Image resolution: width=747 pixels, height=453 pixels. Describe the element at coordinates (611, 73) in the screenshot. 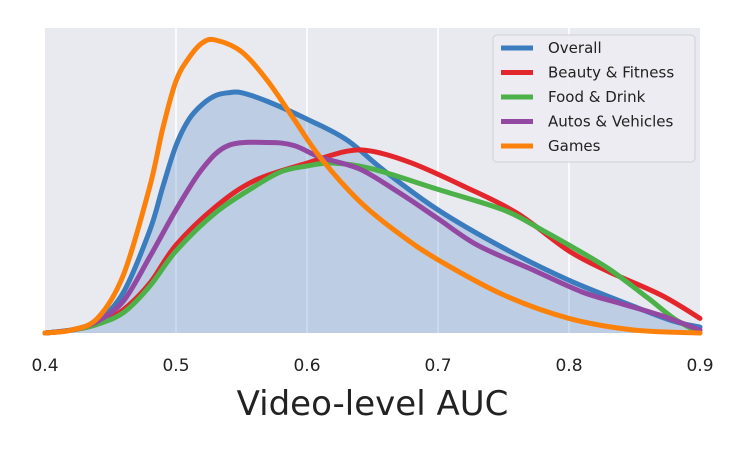

I see `legend-label-beauty-fitness: Beauty & Fitness` at that location.